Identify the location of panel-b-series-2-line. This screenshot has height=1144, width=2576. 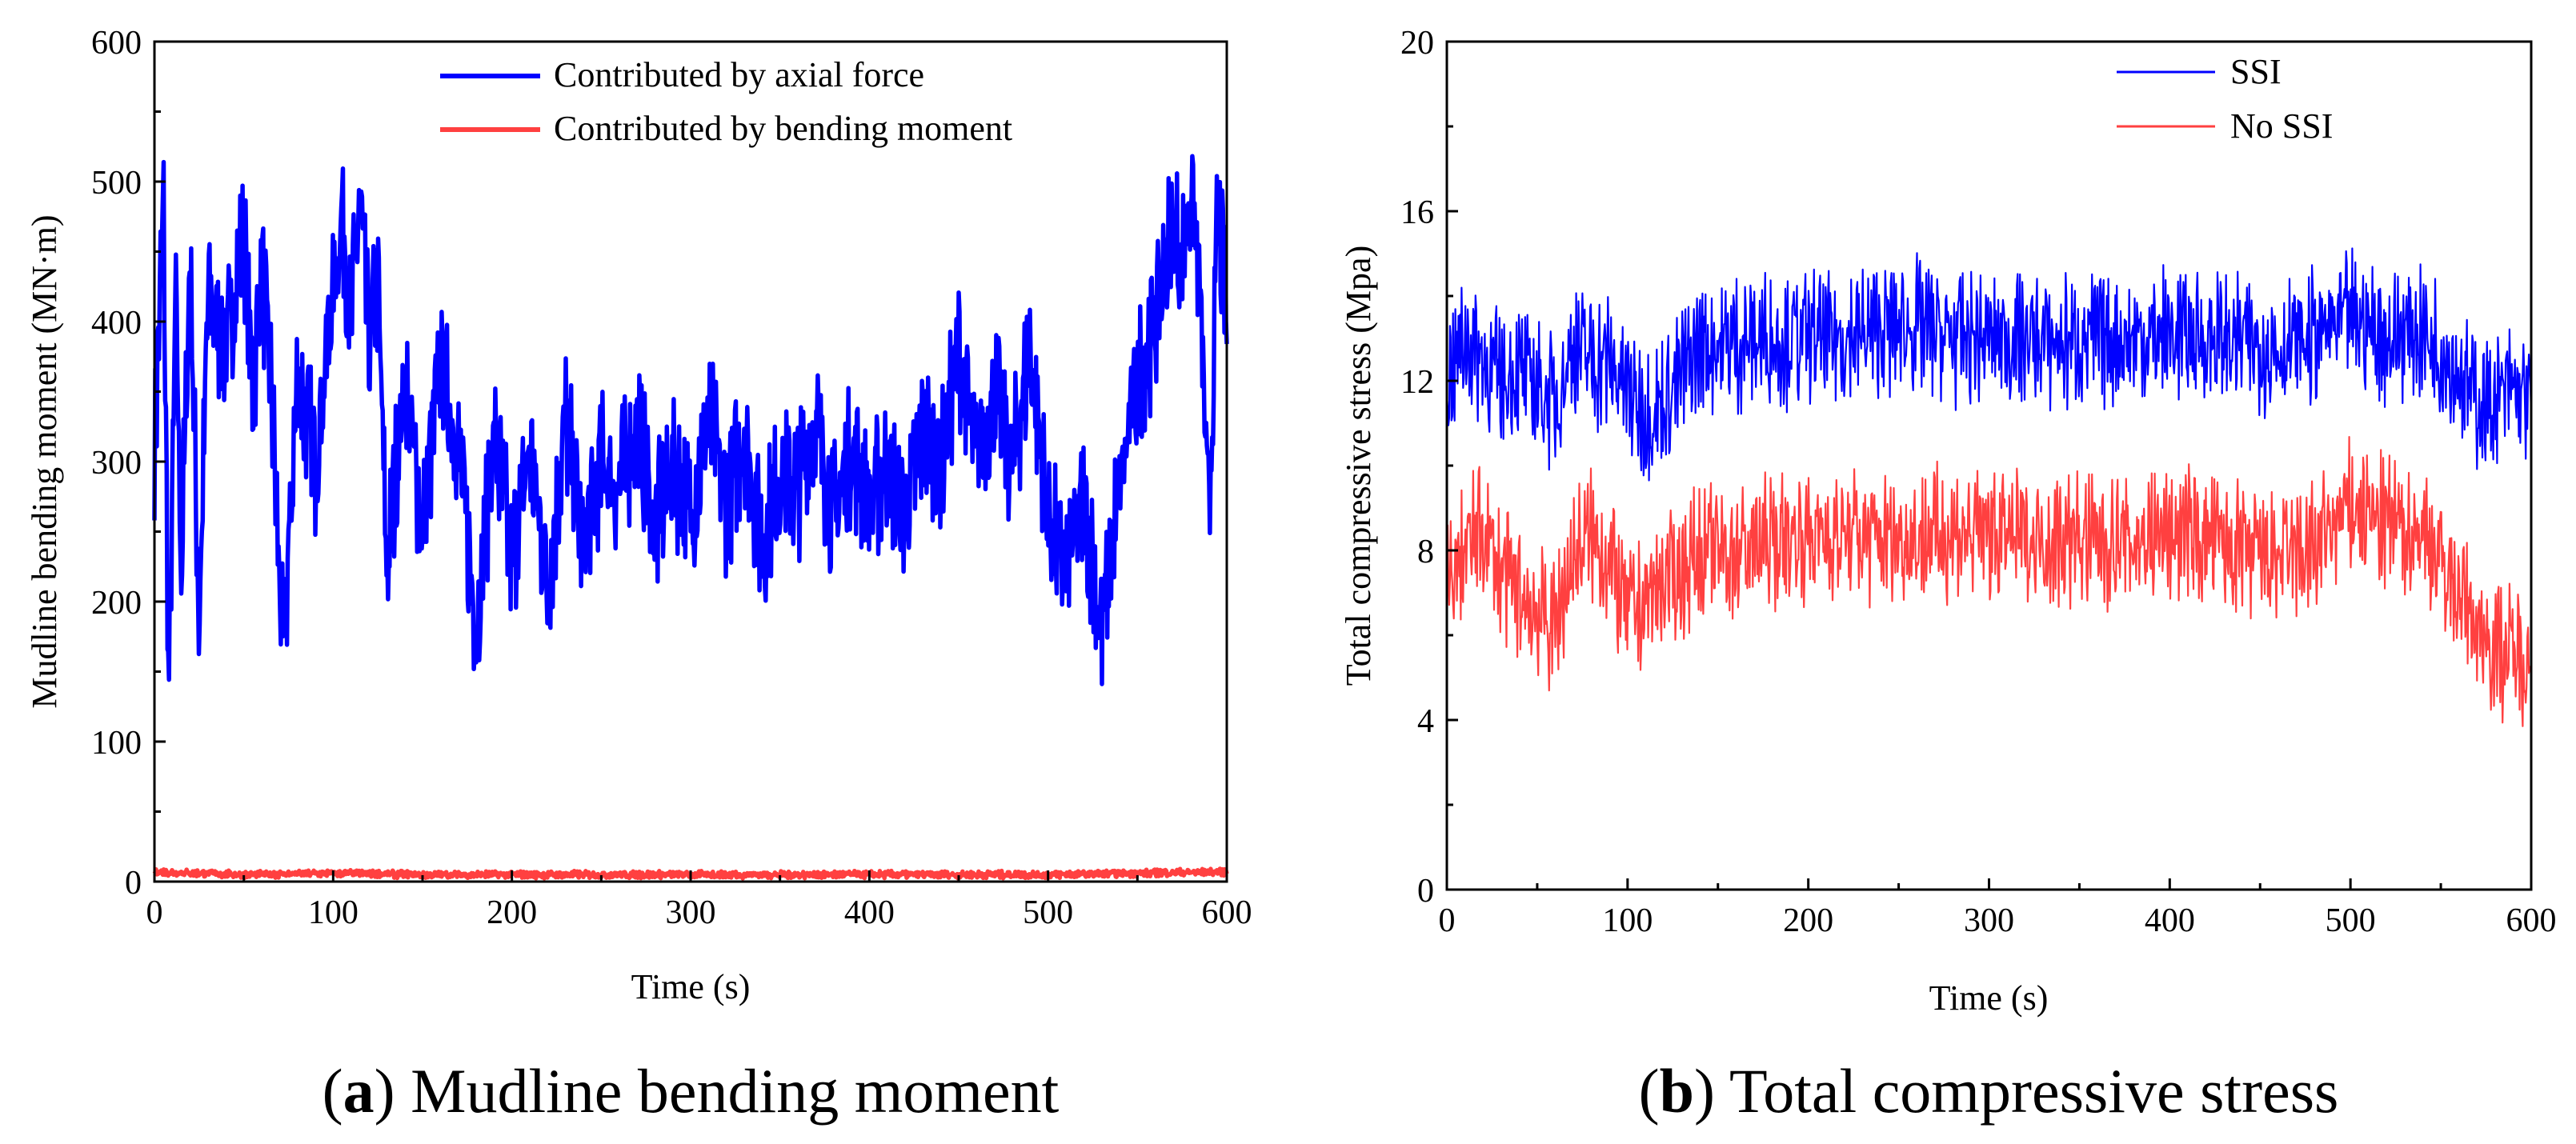
(1989, 581).